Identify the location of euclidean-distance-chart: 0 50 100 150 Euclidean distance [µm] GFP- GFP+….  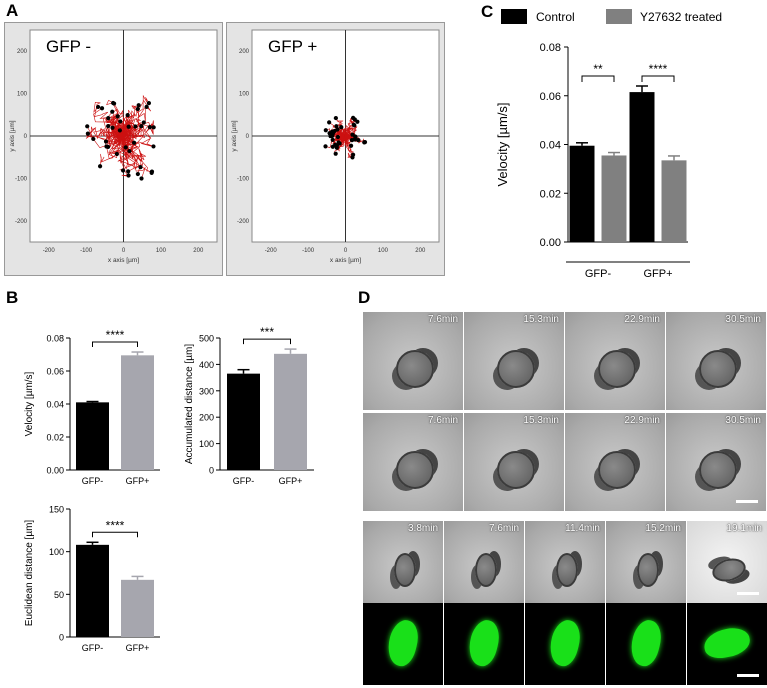
(92, 579).